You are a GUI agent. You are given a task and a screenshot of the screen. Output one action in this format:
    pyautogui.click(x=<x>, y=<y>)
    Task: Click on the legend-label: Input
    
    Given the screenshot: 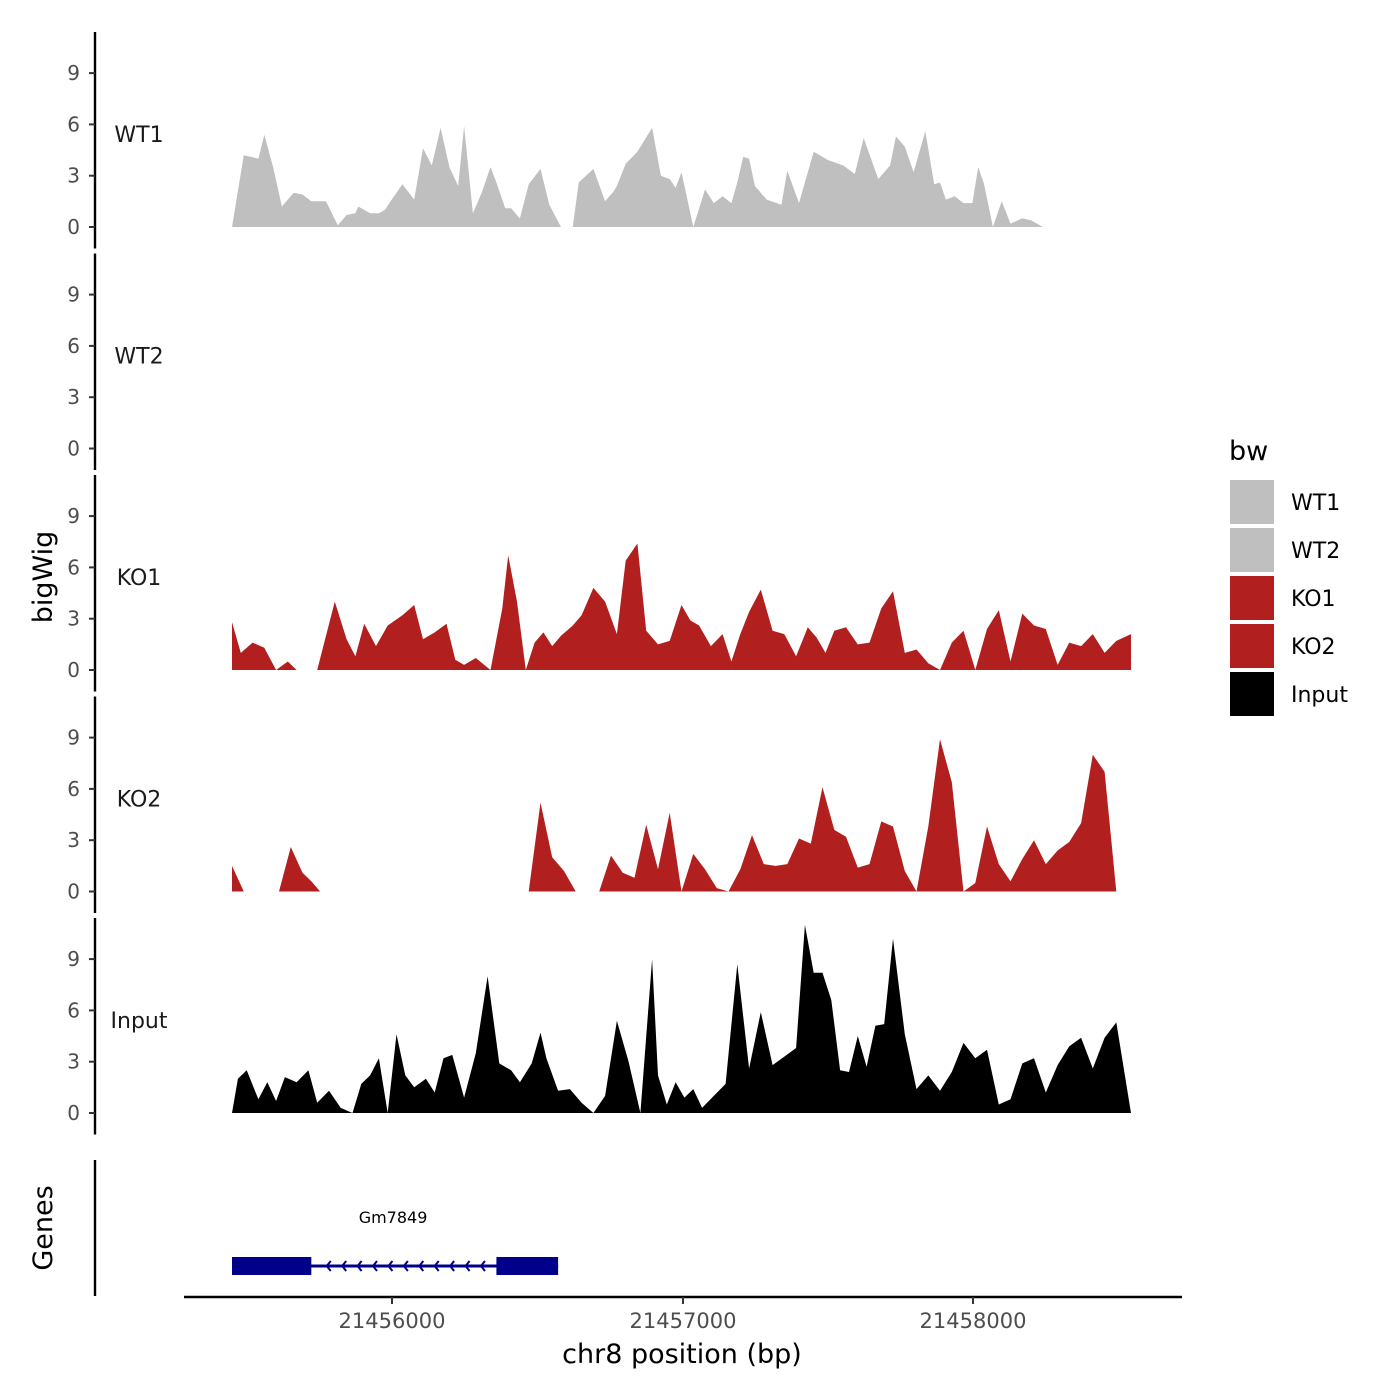 What is the action you would take?
    pyautogui.click(x=1319, y=695)
    